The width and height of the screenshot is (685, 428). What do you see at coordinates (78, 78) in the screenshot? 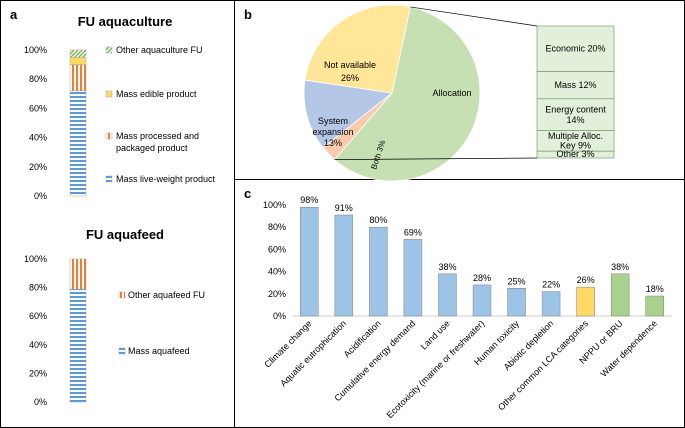
I see `bar-segment-mass-processed-and-packaged-product` at bounding box center [78, 78].